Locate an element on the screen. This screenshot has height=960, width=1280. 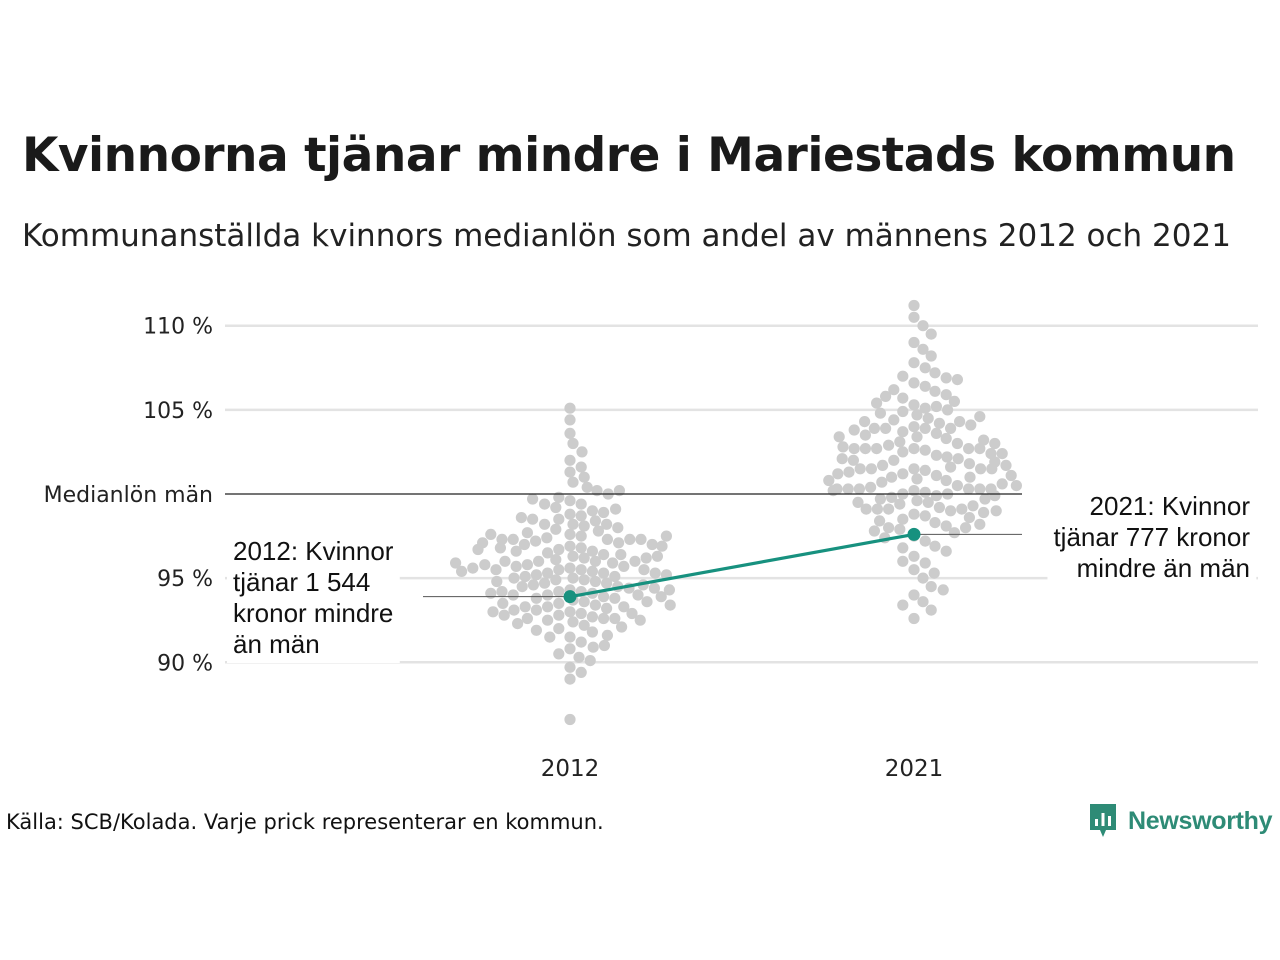
annotation-line: tjänar 1 544 is located at coordinates (301, 582).